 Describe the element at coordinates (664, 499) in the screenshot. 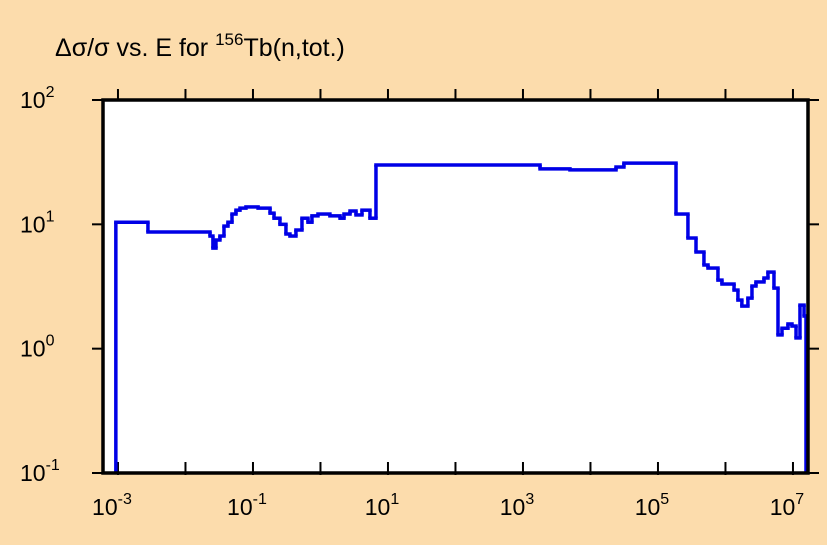

I see `tick-label-exponent: 5` at that location.